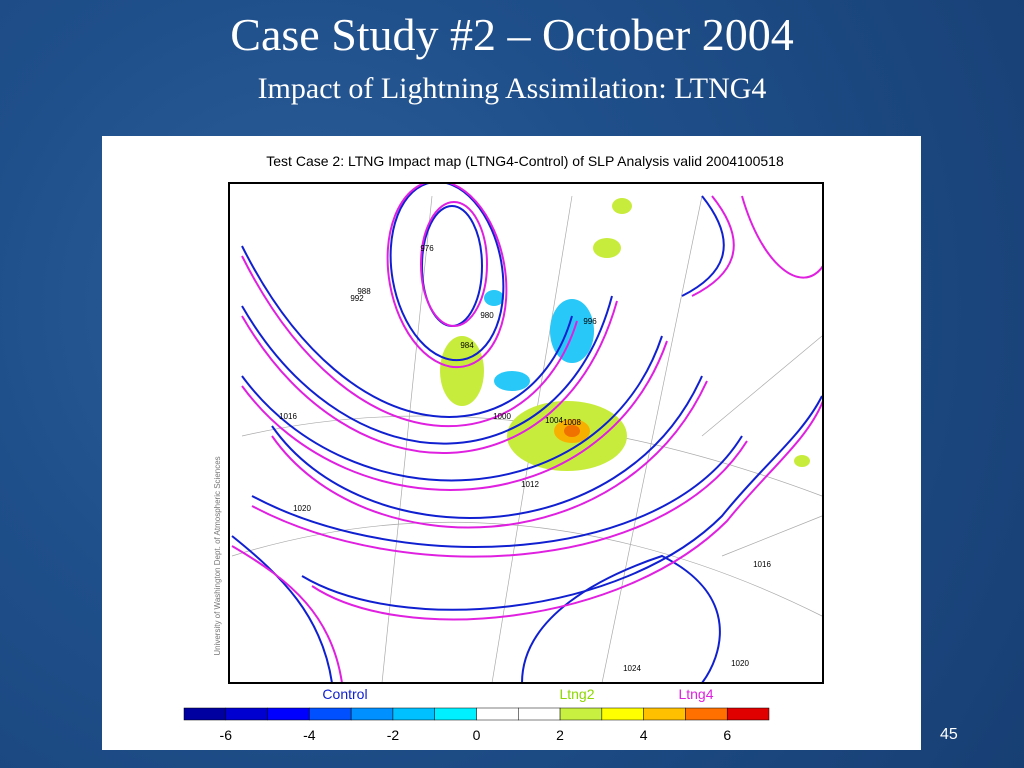 The width and height of the screenshot is (1024, 768). I want to click on colorbar-tick-label: -2, so click(393, 735).